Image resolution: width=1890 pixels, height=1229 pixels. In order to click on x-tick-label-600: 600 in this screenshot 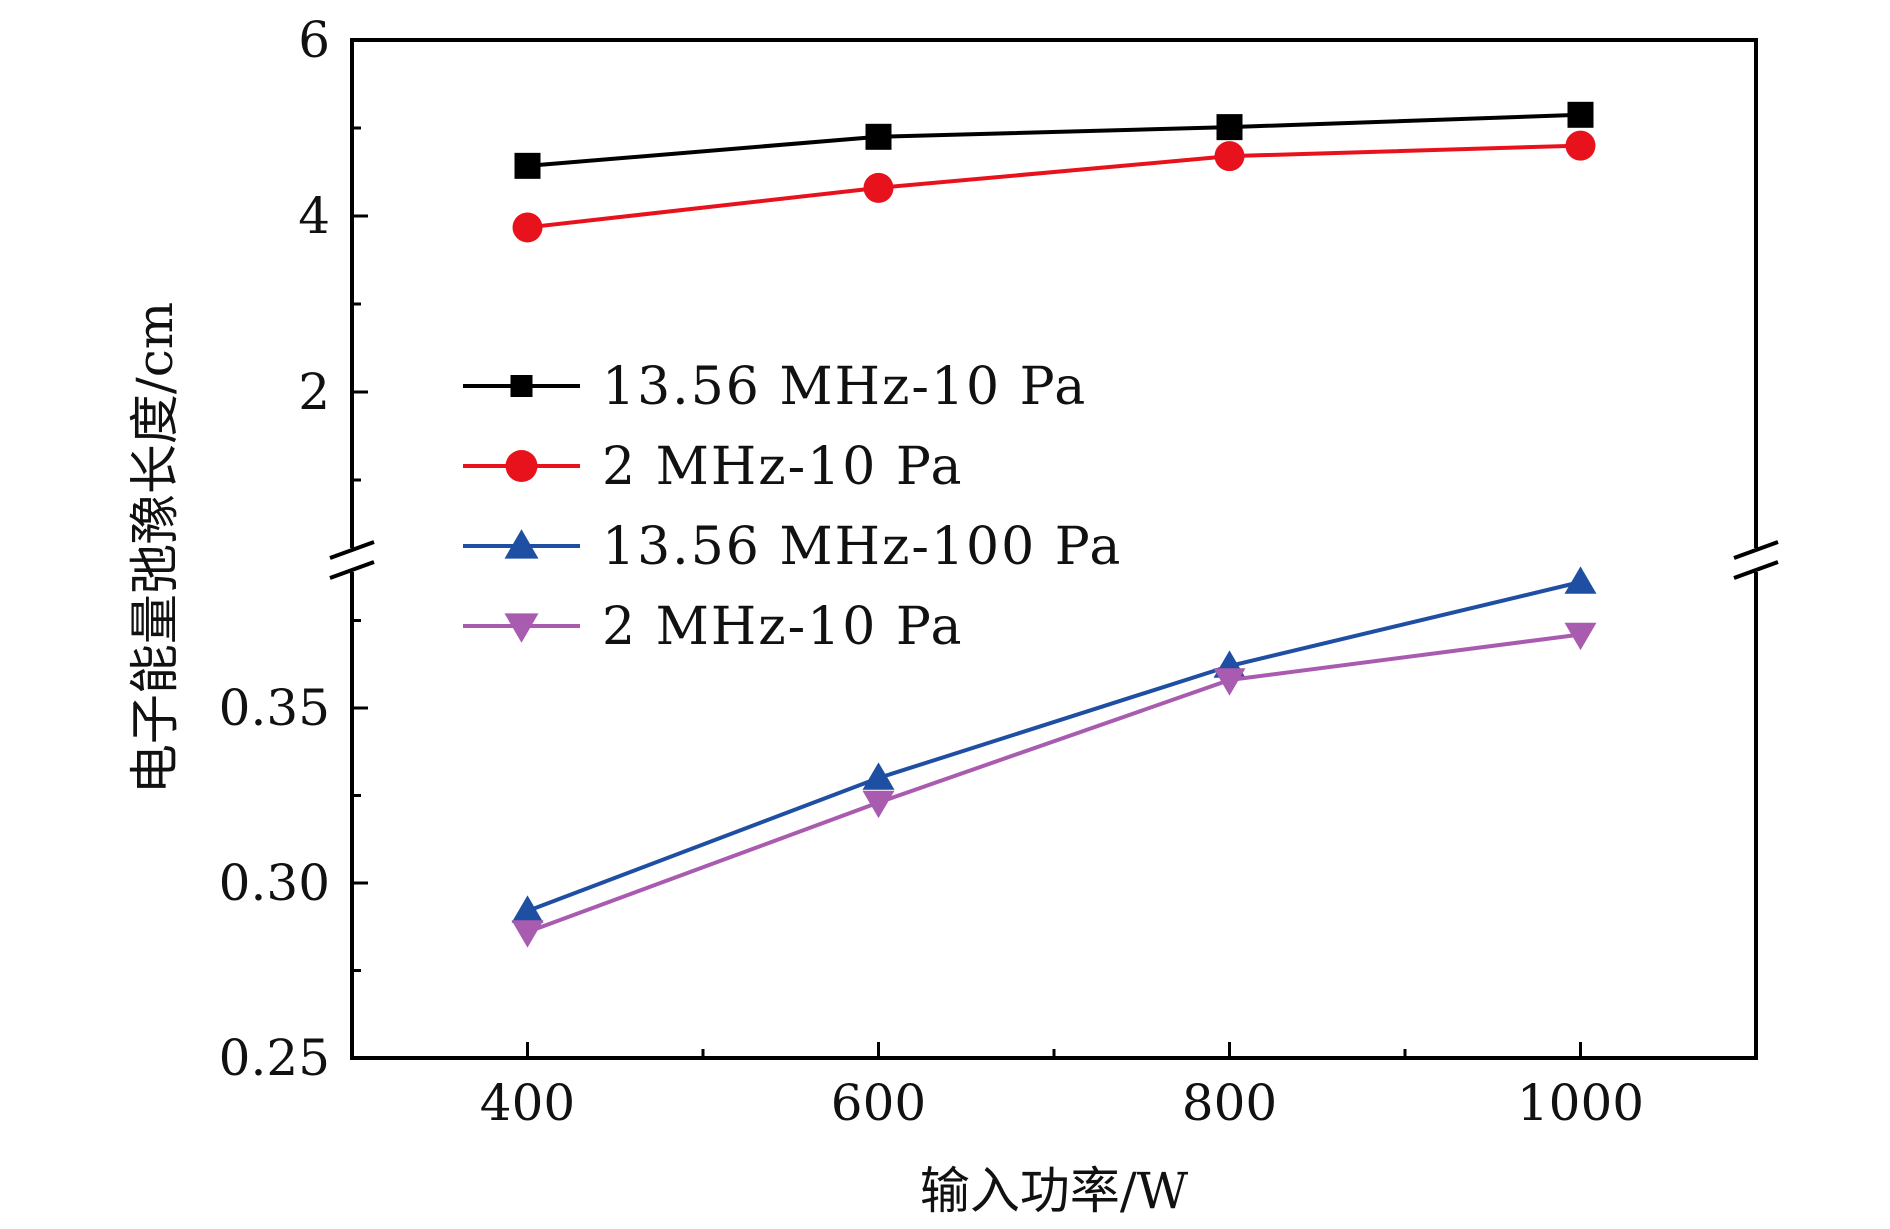, I will do `click(878, 1103)`.